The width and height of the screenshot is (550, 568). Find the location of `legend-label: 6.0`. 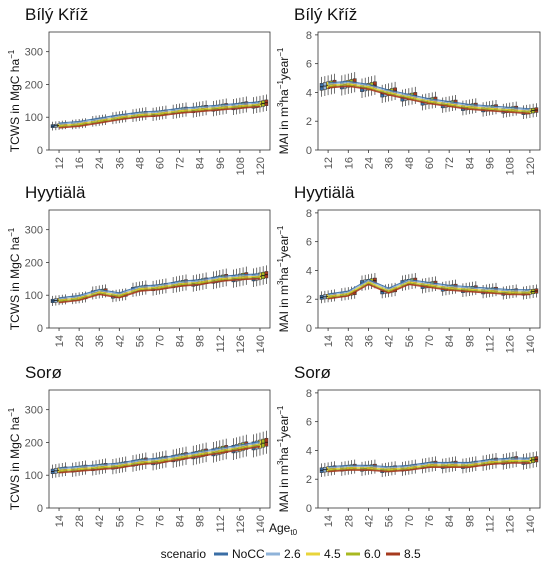

legend-label: 6.0 is located at coordinates (372, 554).